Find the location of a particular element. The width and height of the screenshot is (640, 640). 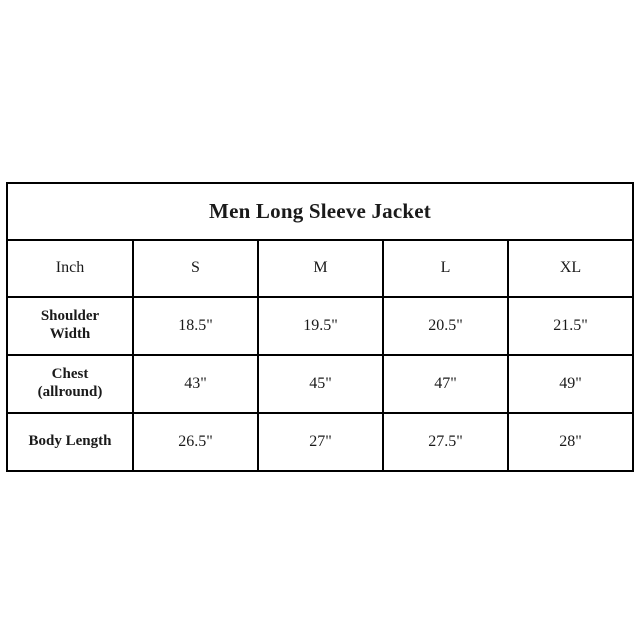

table-row: Chest (allround) 43" 45" 47" 49" is located at coordinates (320, 384).